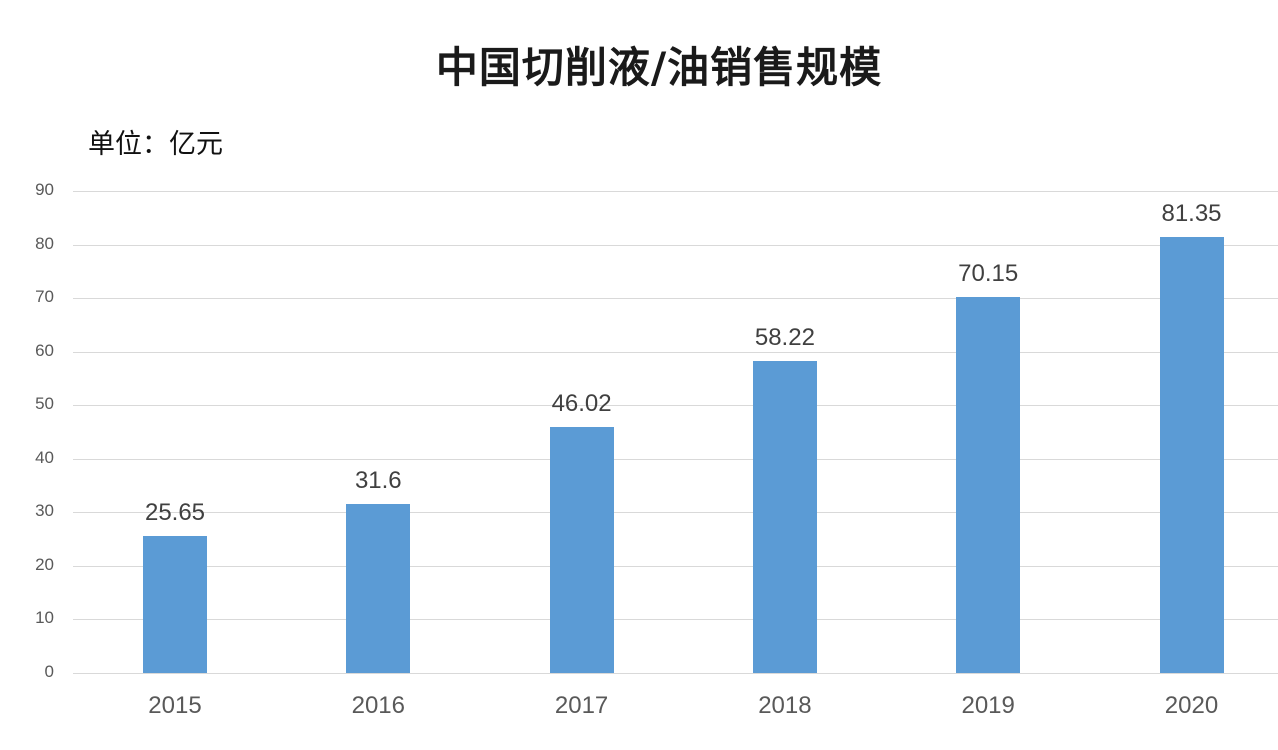 The image size is (1278, 750). I want to click on bar-2015, so click(175, 604).